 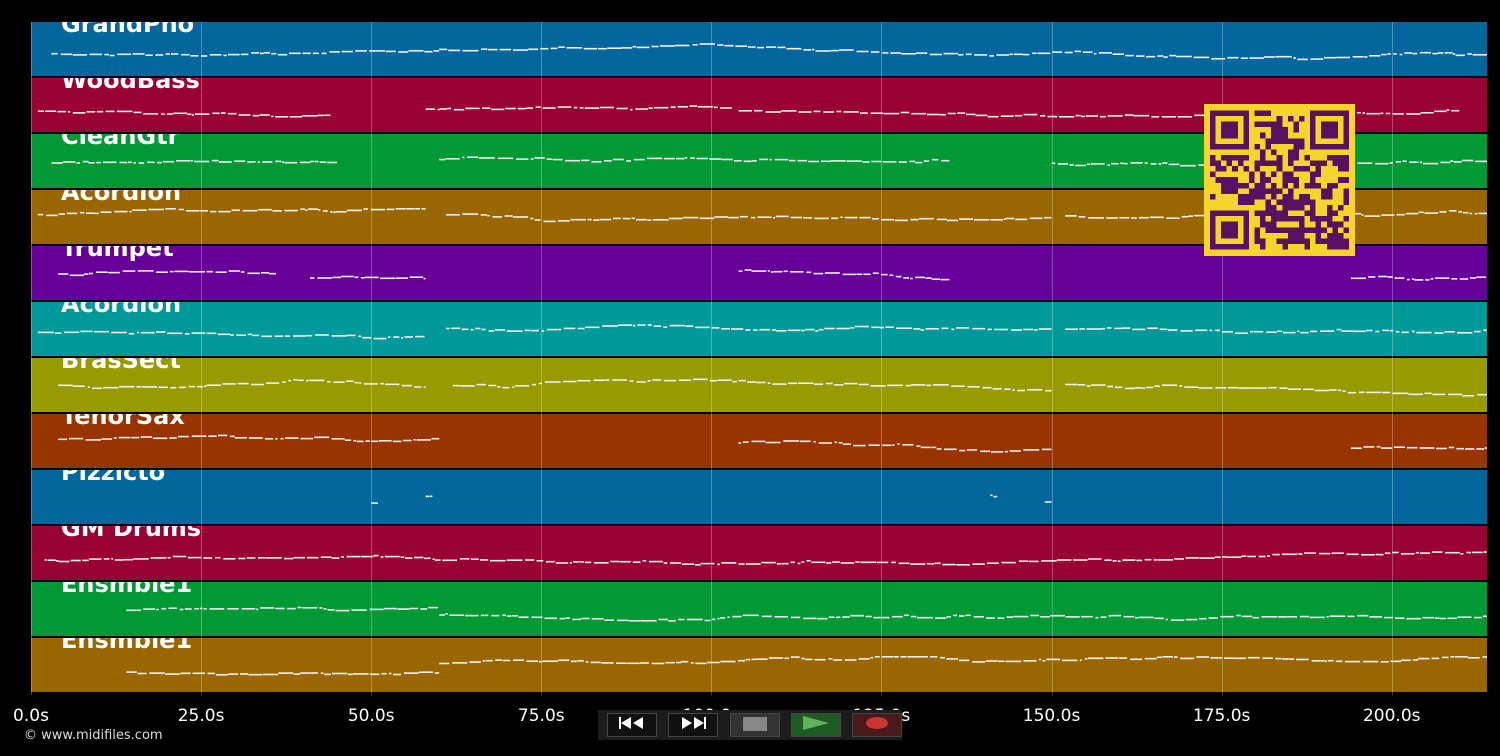 What do you see at coordinates (759, 497) in the screenshot?
I see `track-lane: Pizzicto` at bounding box center [759, 497].